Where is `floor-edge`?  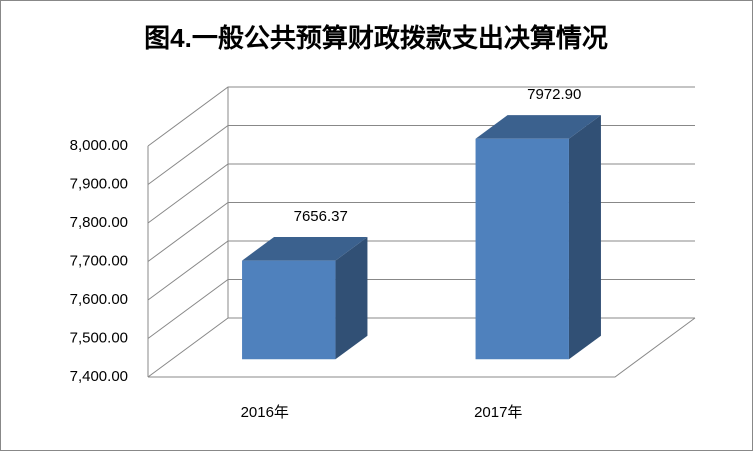
floor-edge is located at coordinates (422, 347).